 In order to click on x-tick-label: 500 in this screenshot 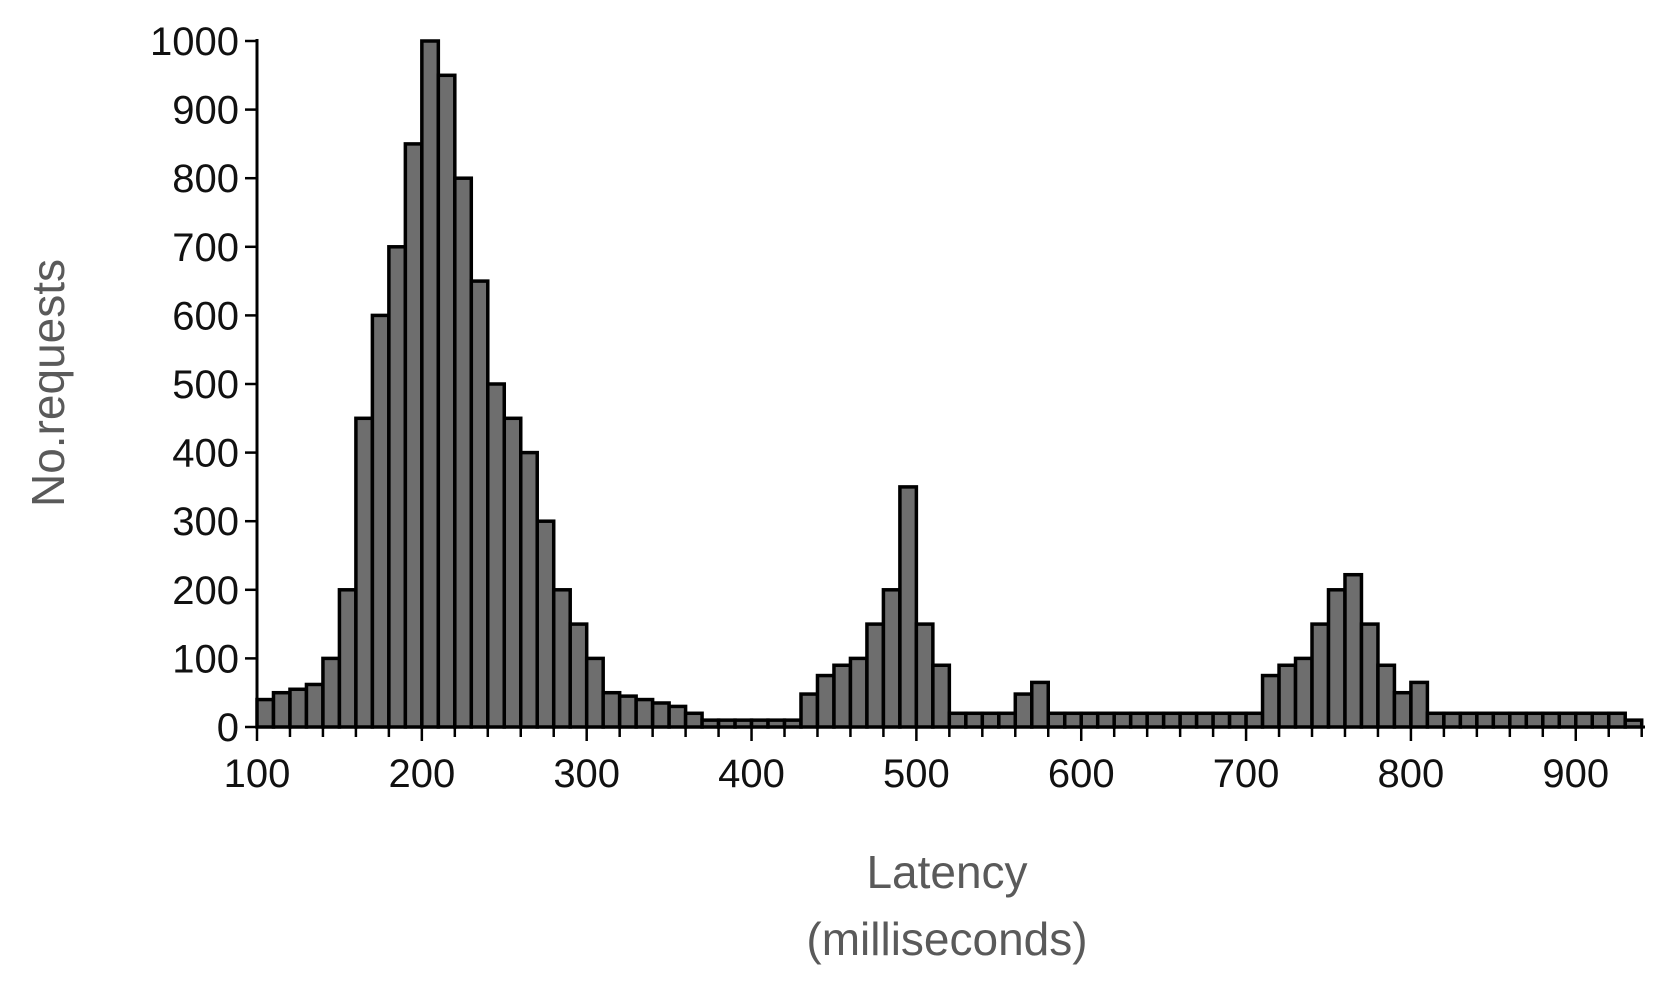, I will do `click(916, 774)`.